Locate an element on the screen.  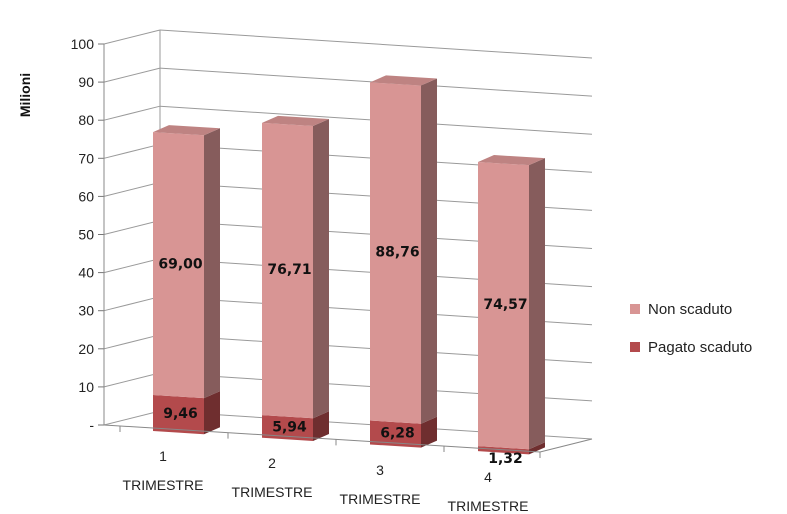
data-label: 69,00 is located at coordinates (180, 265).